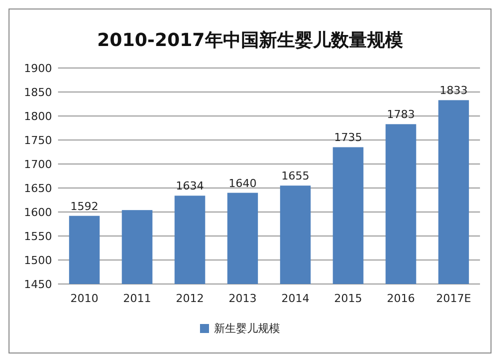 This screenshot has height=362, width=500. Describe the element at coordinates (38, 116) in the screenshot. I see `y-tick-label: 1800` at that location.